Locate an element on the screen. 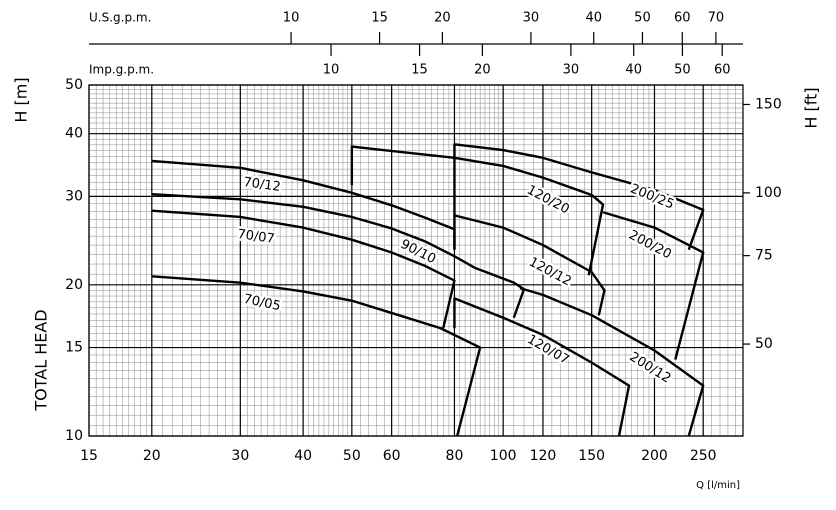 The image size is (836, 510). x-tick-label: 150 is located at coordinates (591, 456).